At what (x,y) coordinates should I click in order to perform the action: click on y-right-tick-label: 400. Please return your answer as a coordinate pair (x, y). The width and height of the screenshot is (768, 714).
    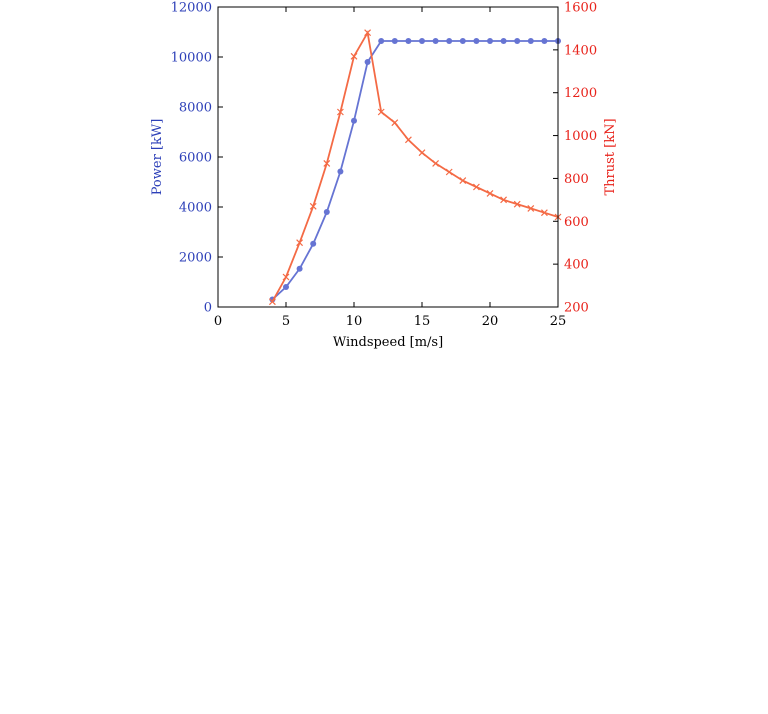
    Looking at the image, I should click on (576, 265).